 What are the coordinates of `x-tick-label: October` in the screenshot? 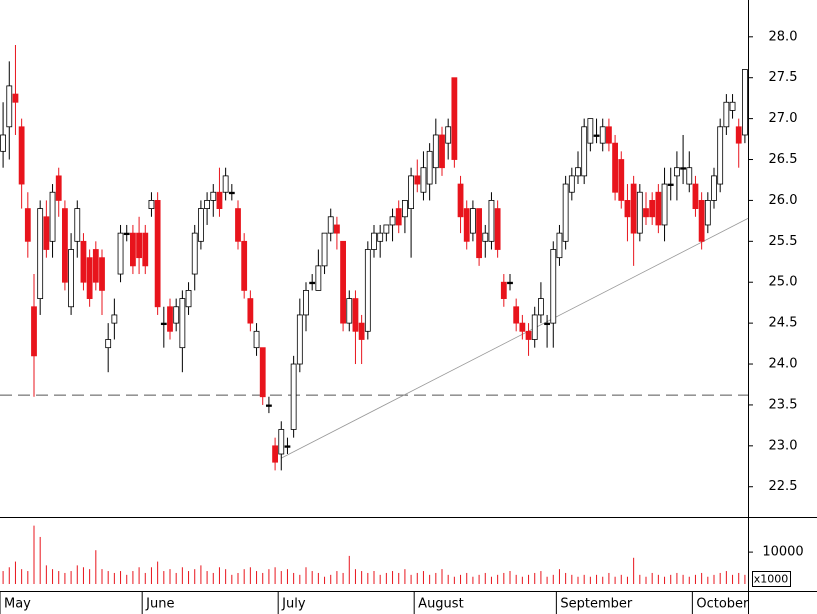 It's located at (722, 604).